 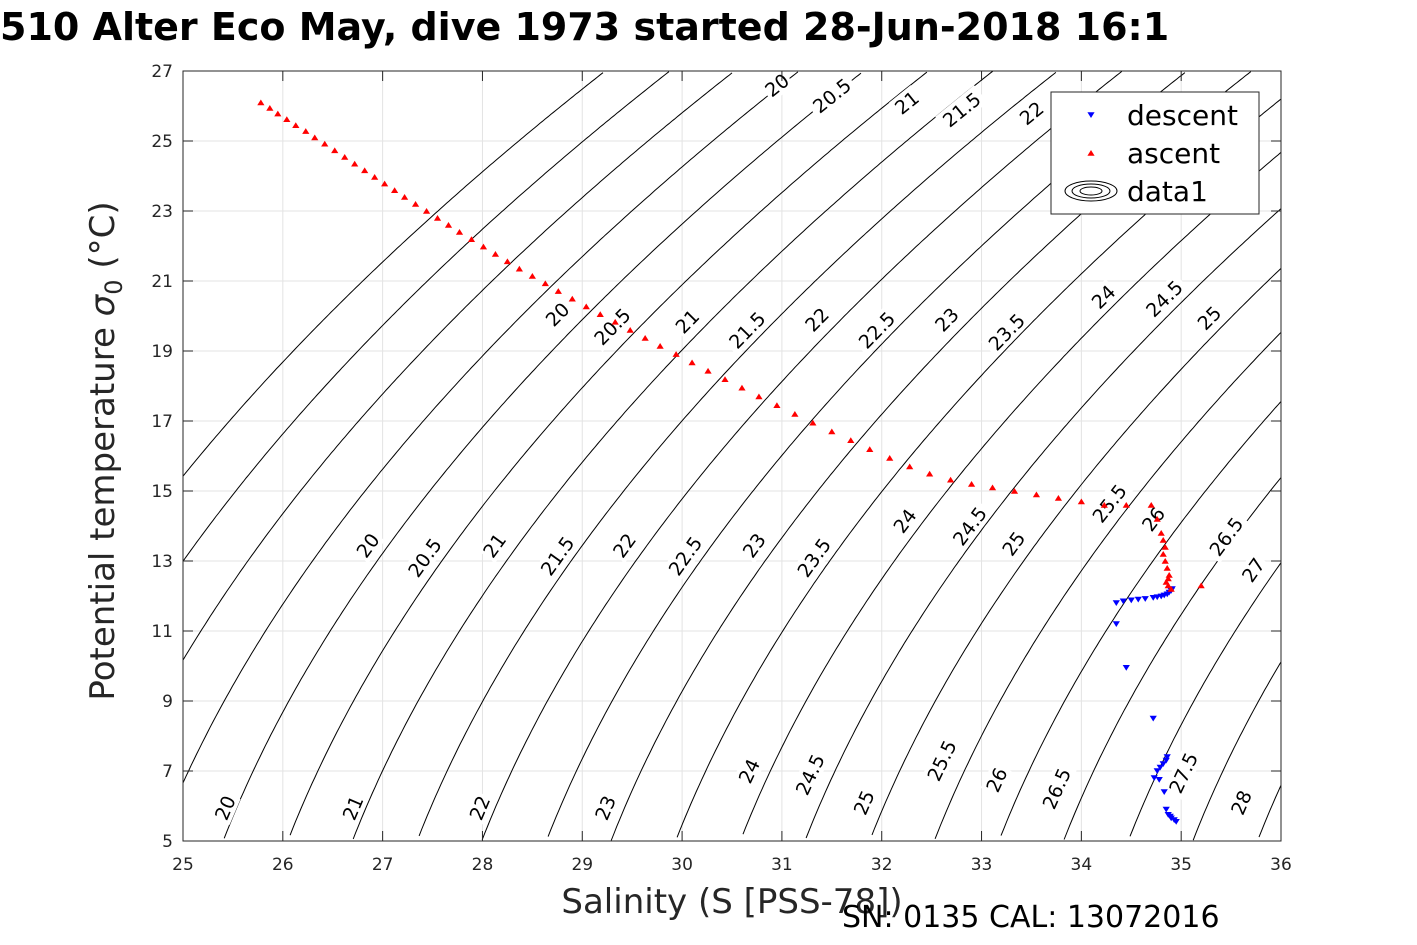 I want to click on contour-label-group: 22.5, so click(x=685, y=556).